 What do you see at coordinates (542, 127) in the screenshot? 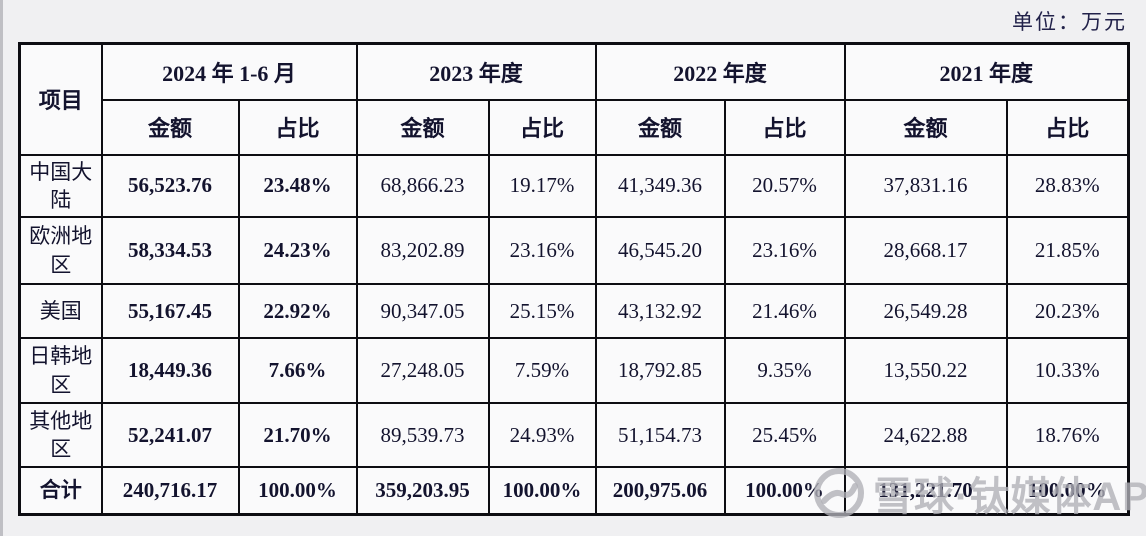
I see `share-header-2023: 占比` at bounding box center [542, 127].